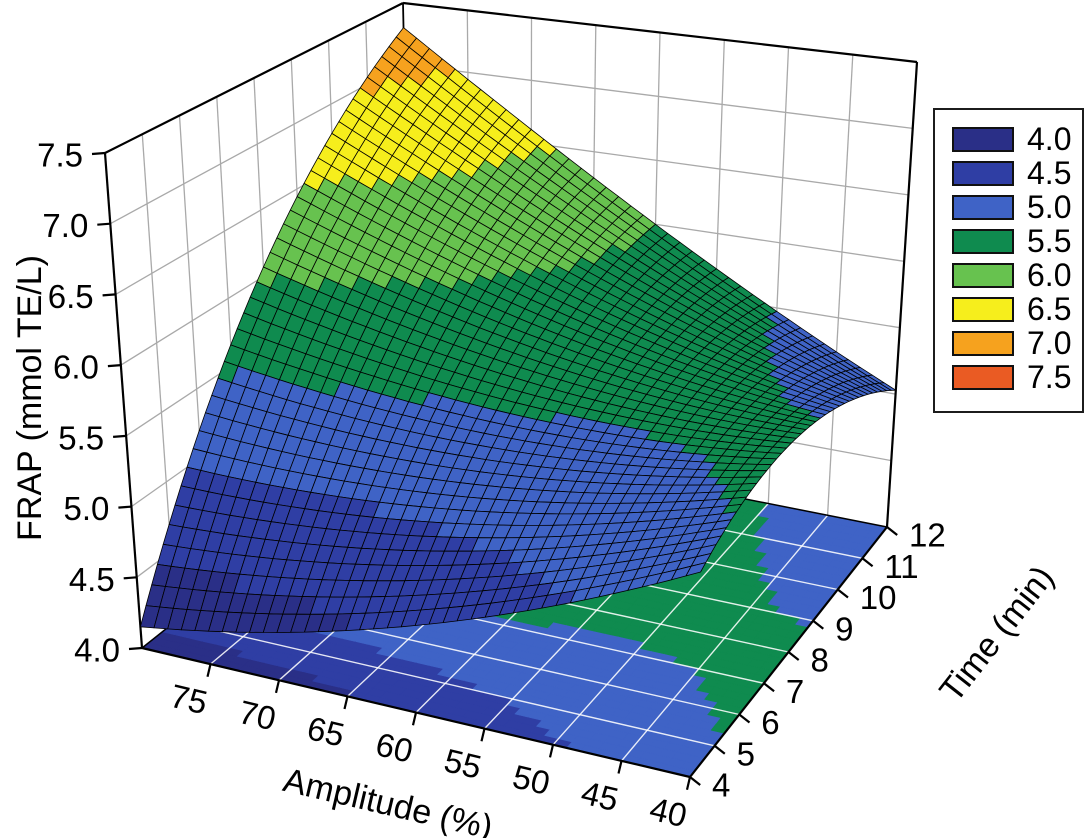  I want to click on legend-label: 4.5, so click(1049, 173).